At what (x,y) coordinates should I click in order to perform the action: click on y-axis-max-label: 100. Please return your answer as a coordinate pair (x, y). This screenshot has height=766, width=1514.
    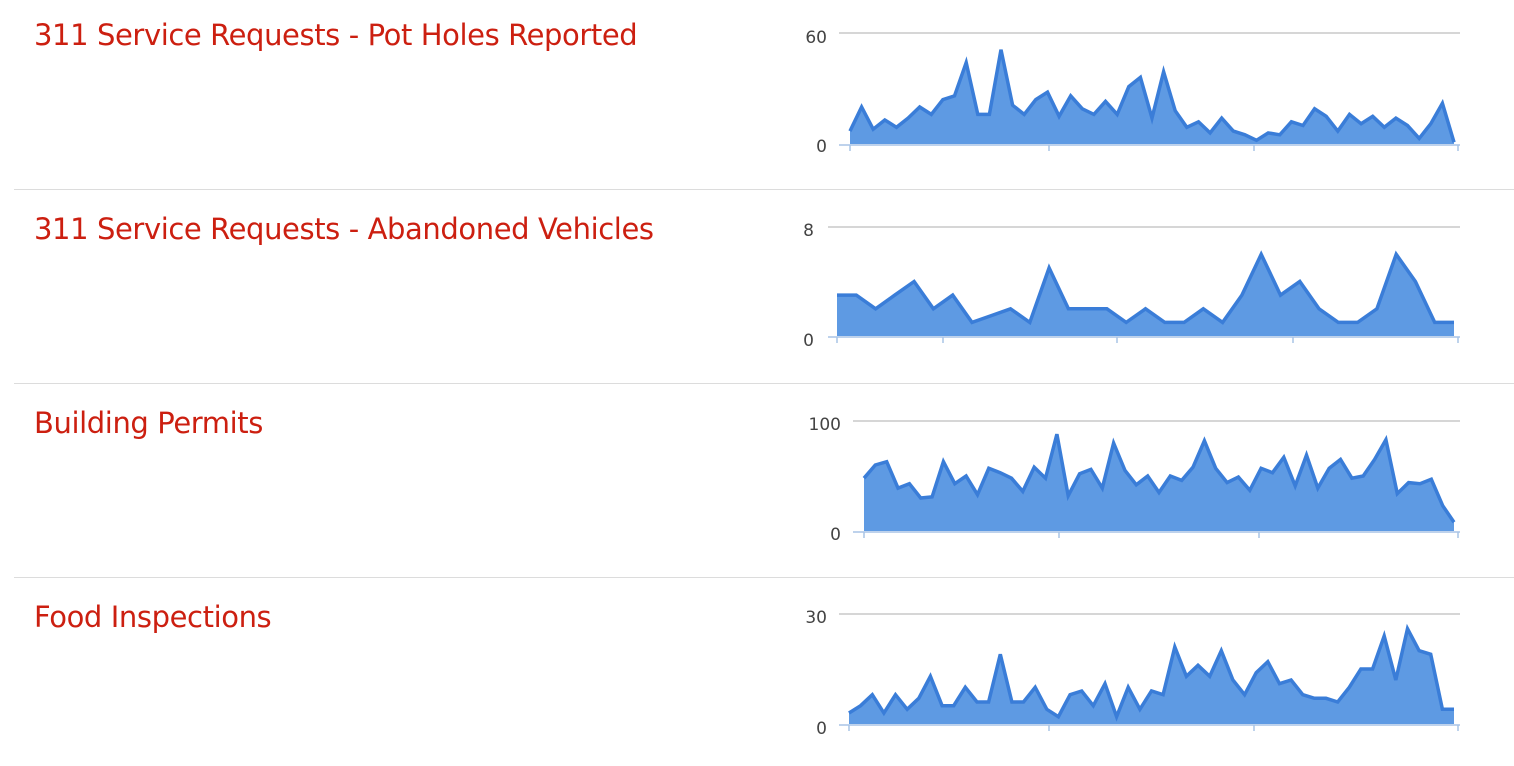
    Looking at the image, I should click on (825, 425).